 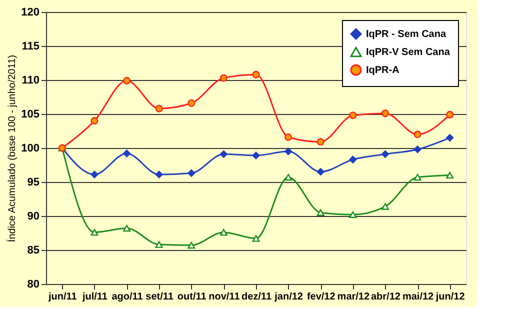 I want to click on y-tick-label: 90, so click(x=33, y=216).